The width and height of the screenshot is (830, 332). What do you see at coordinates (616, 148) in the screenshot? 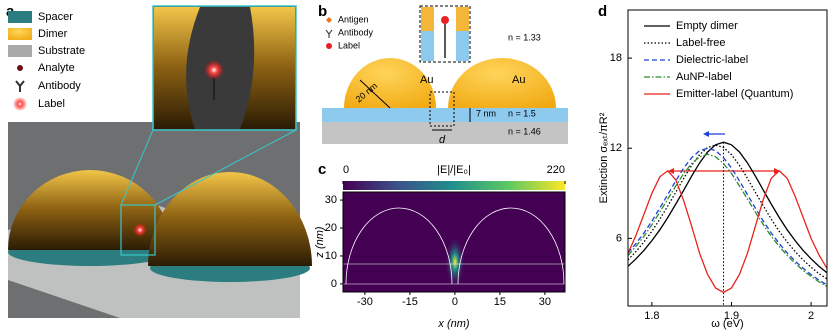
I see `y-tick-label: 12` at bounding box center [616, 148].